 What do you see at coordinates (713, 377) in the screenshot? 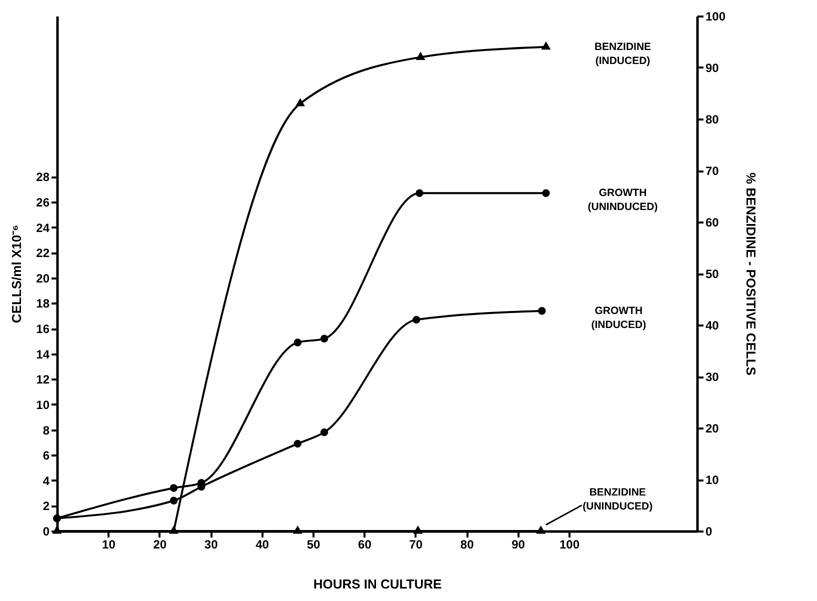
I see `y2-tick-label: 30` at bounding box center [713, 377].